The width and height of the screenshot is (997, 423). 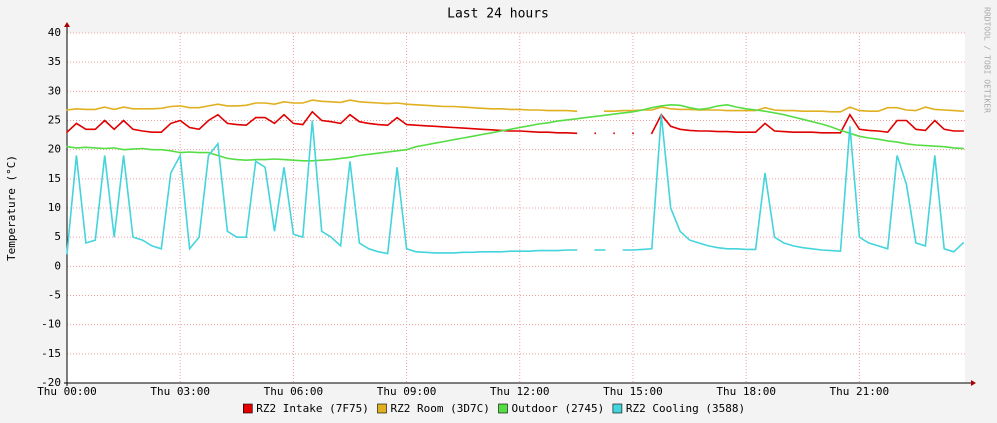 I want to click on legend-label: RZ2 Cooling (3588), so click(x=685, y=408).